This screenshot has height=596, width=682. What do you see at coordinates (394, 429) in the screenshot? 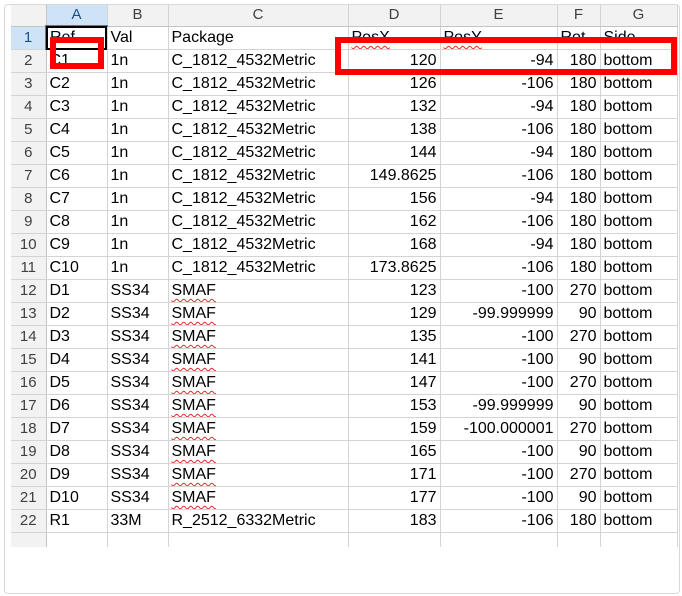
I see `cell-d: 159` at bounding box center [394, 429].